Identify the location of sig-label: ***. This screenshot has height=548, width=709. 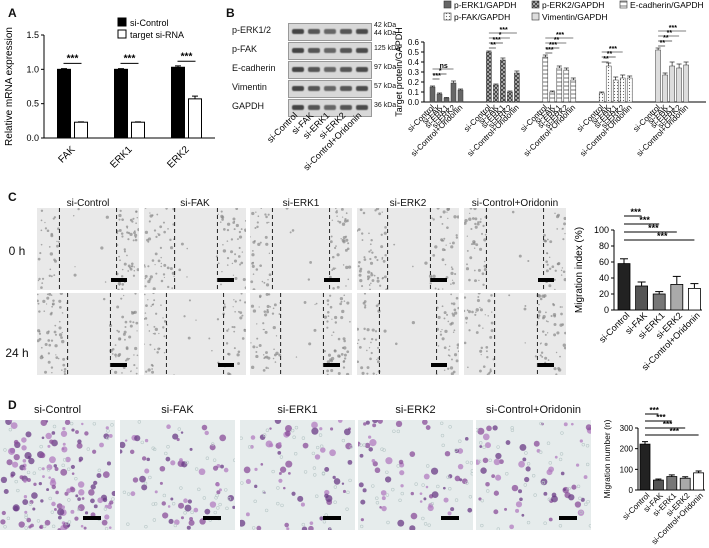
(662, 236).